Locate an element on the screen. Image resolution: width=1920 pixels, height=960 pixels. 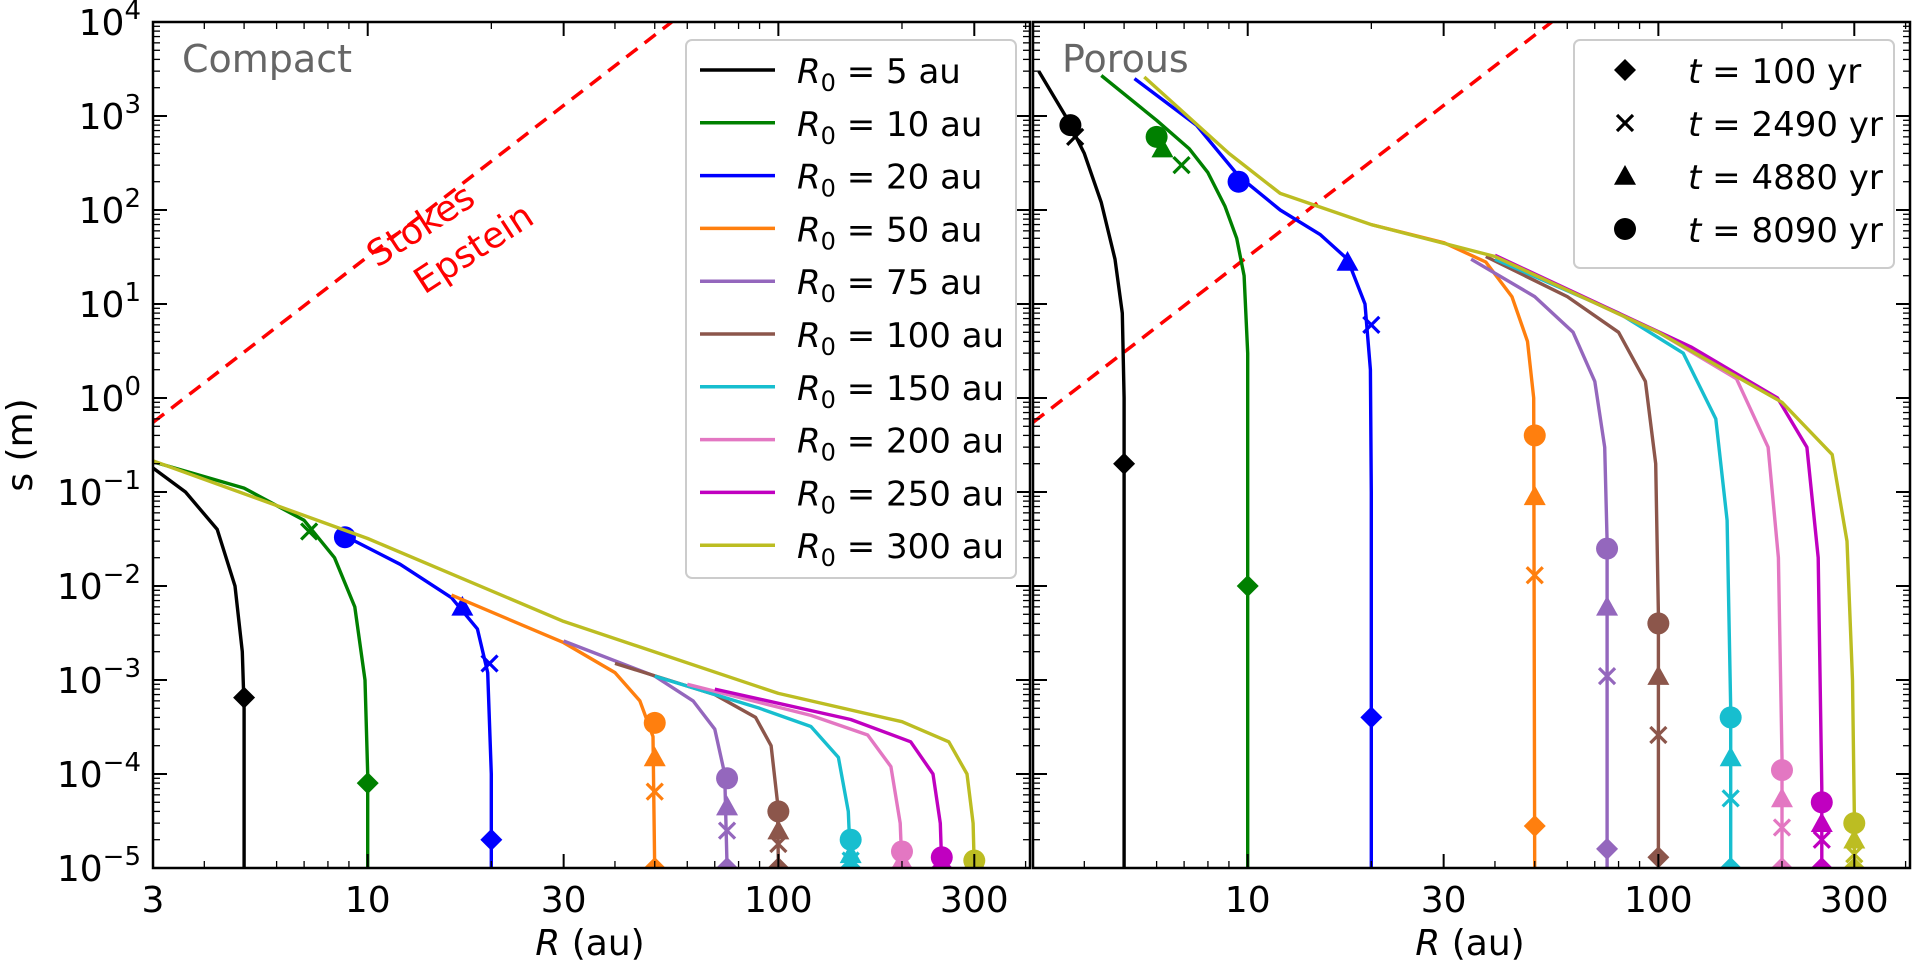
marker-x-r0-5au is located at coordinates (1075, 136).